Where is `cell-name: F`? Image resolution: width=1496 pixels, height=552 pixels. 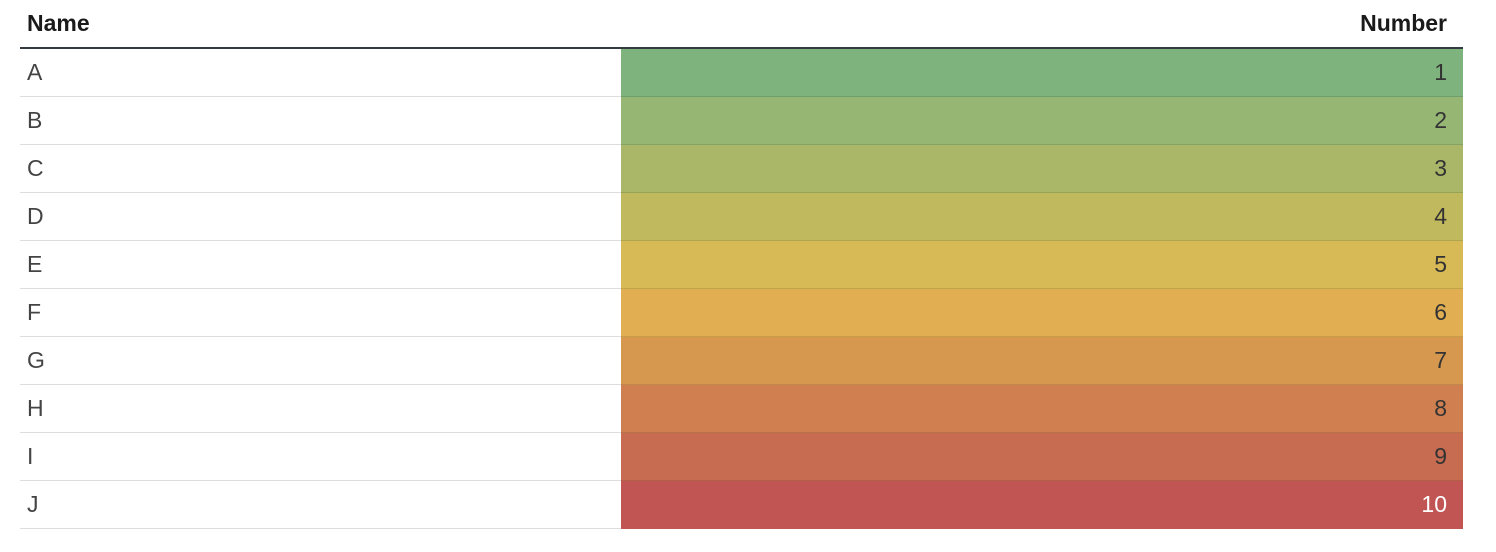 cell-name: F is located at coordinates (320, 312).